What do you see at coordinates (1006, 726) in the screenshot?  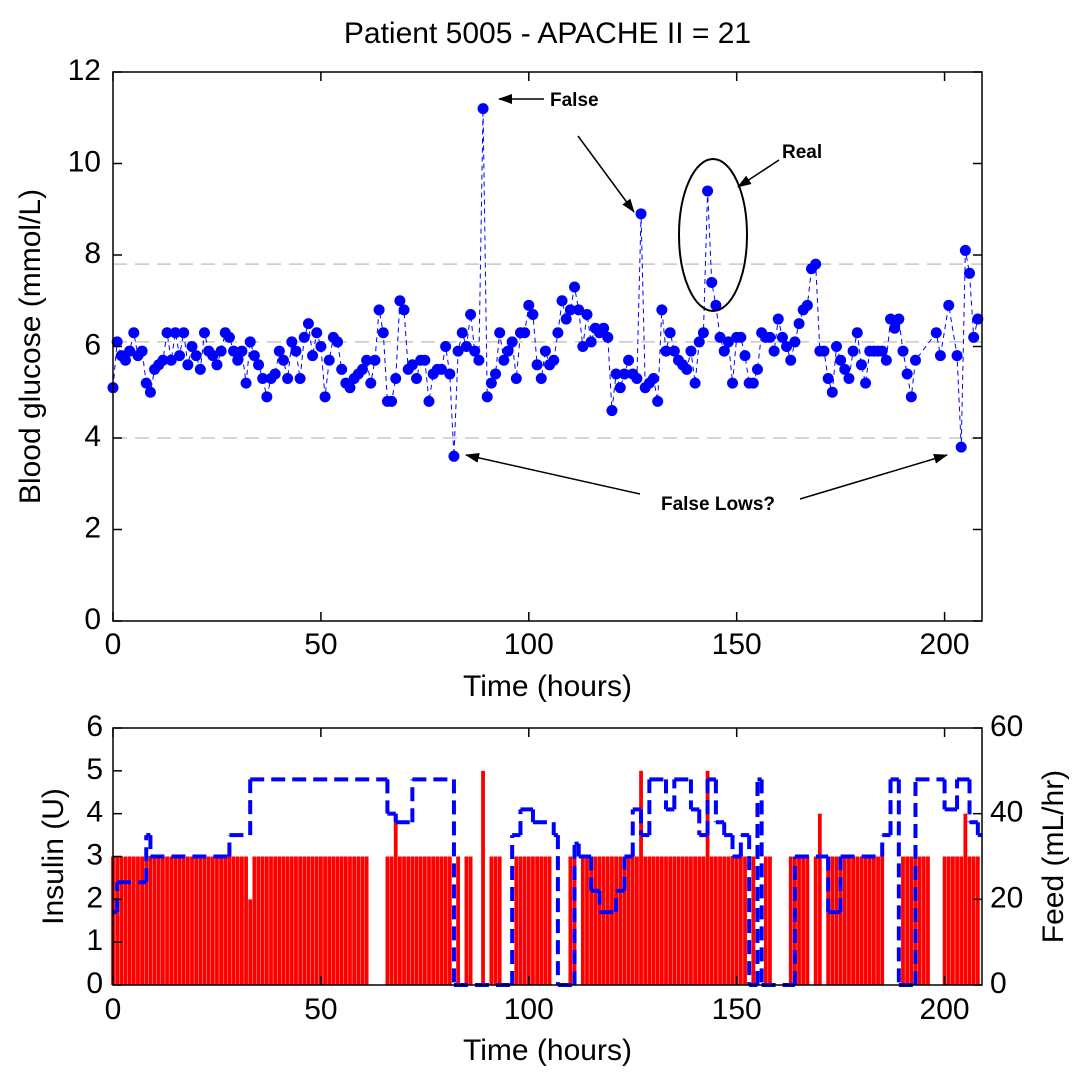 I see `y2-tick-label: 60` at bounding box center [1006, 726].